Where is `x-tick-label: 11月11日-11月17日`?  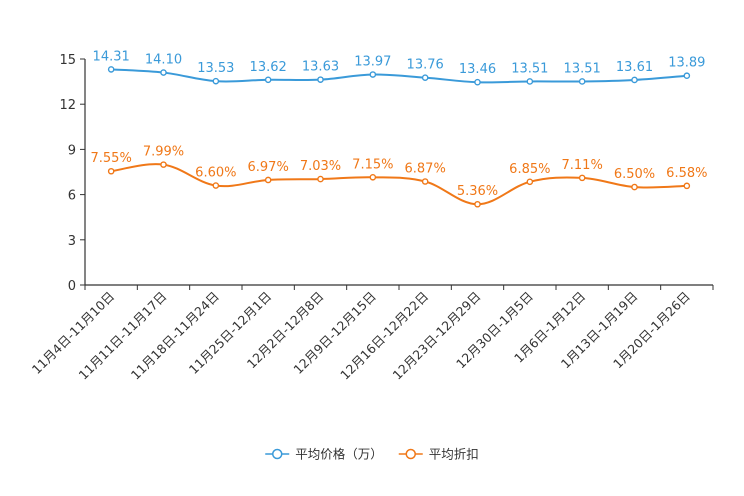 x-tick-label: 11月11日-11月17日 is located at coordinates (122, 336).